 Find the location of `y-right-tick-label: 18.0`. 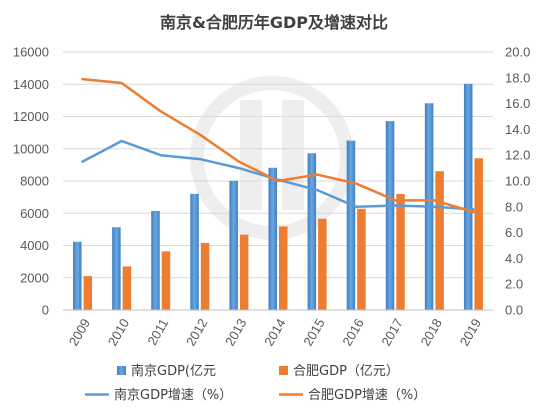

y-right-tick-label: 18.0 is located at coordinates (517, 77).